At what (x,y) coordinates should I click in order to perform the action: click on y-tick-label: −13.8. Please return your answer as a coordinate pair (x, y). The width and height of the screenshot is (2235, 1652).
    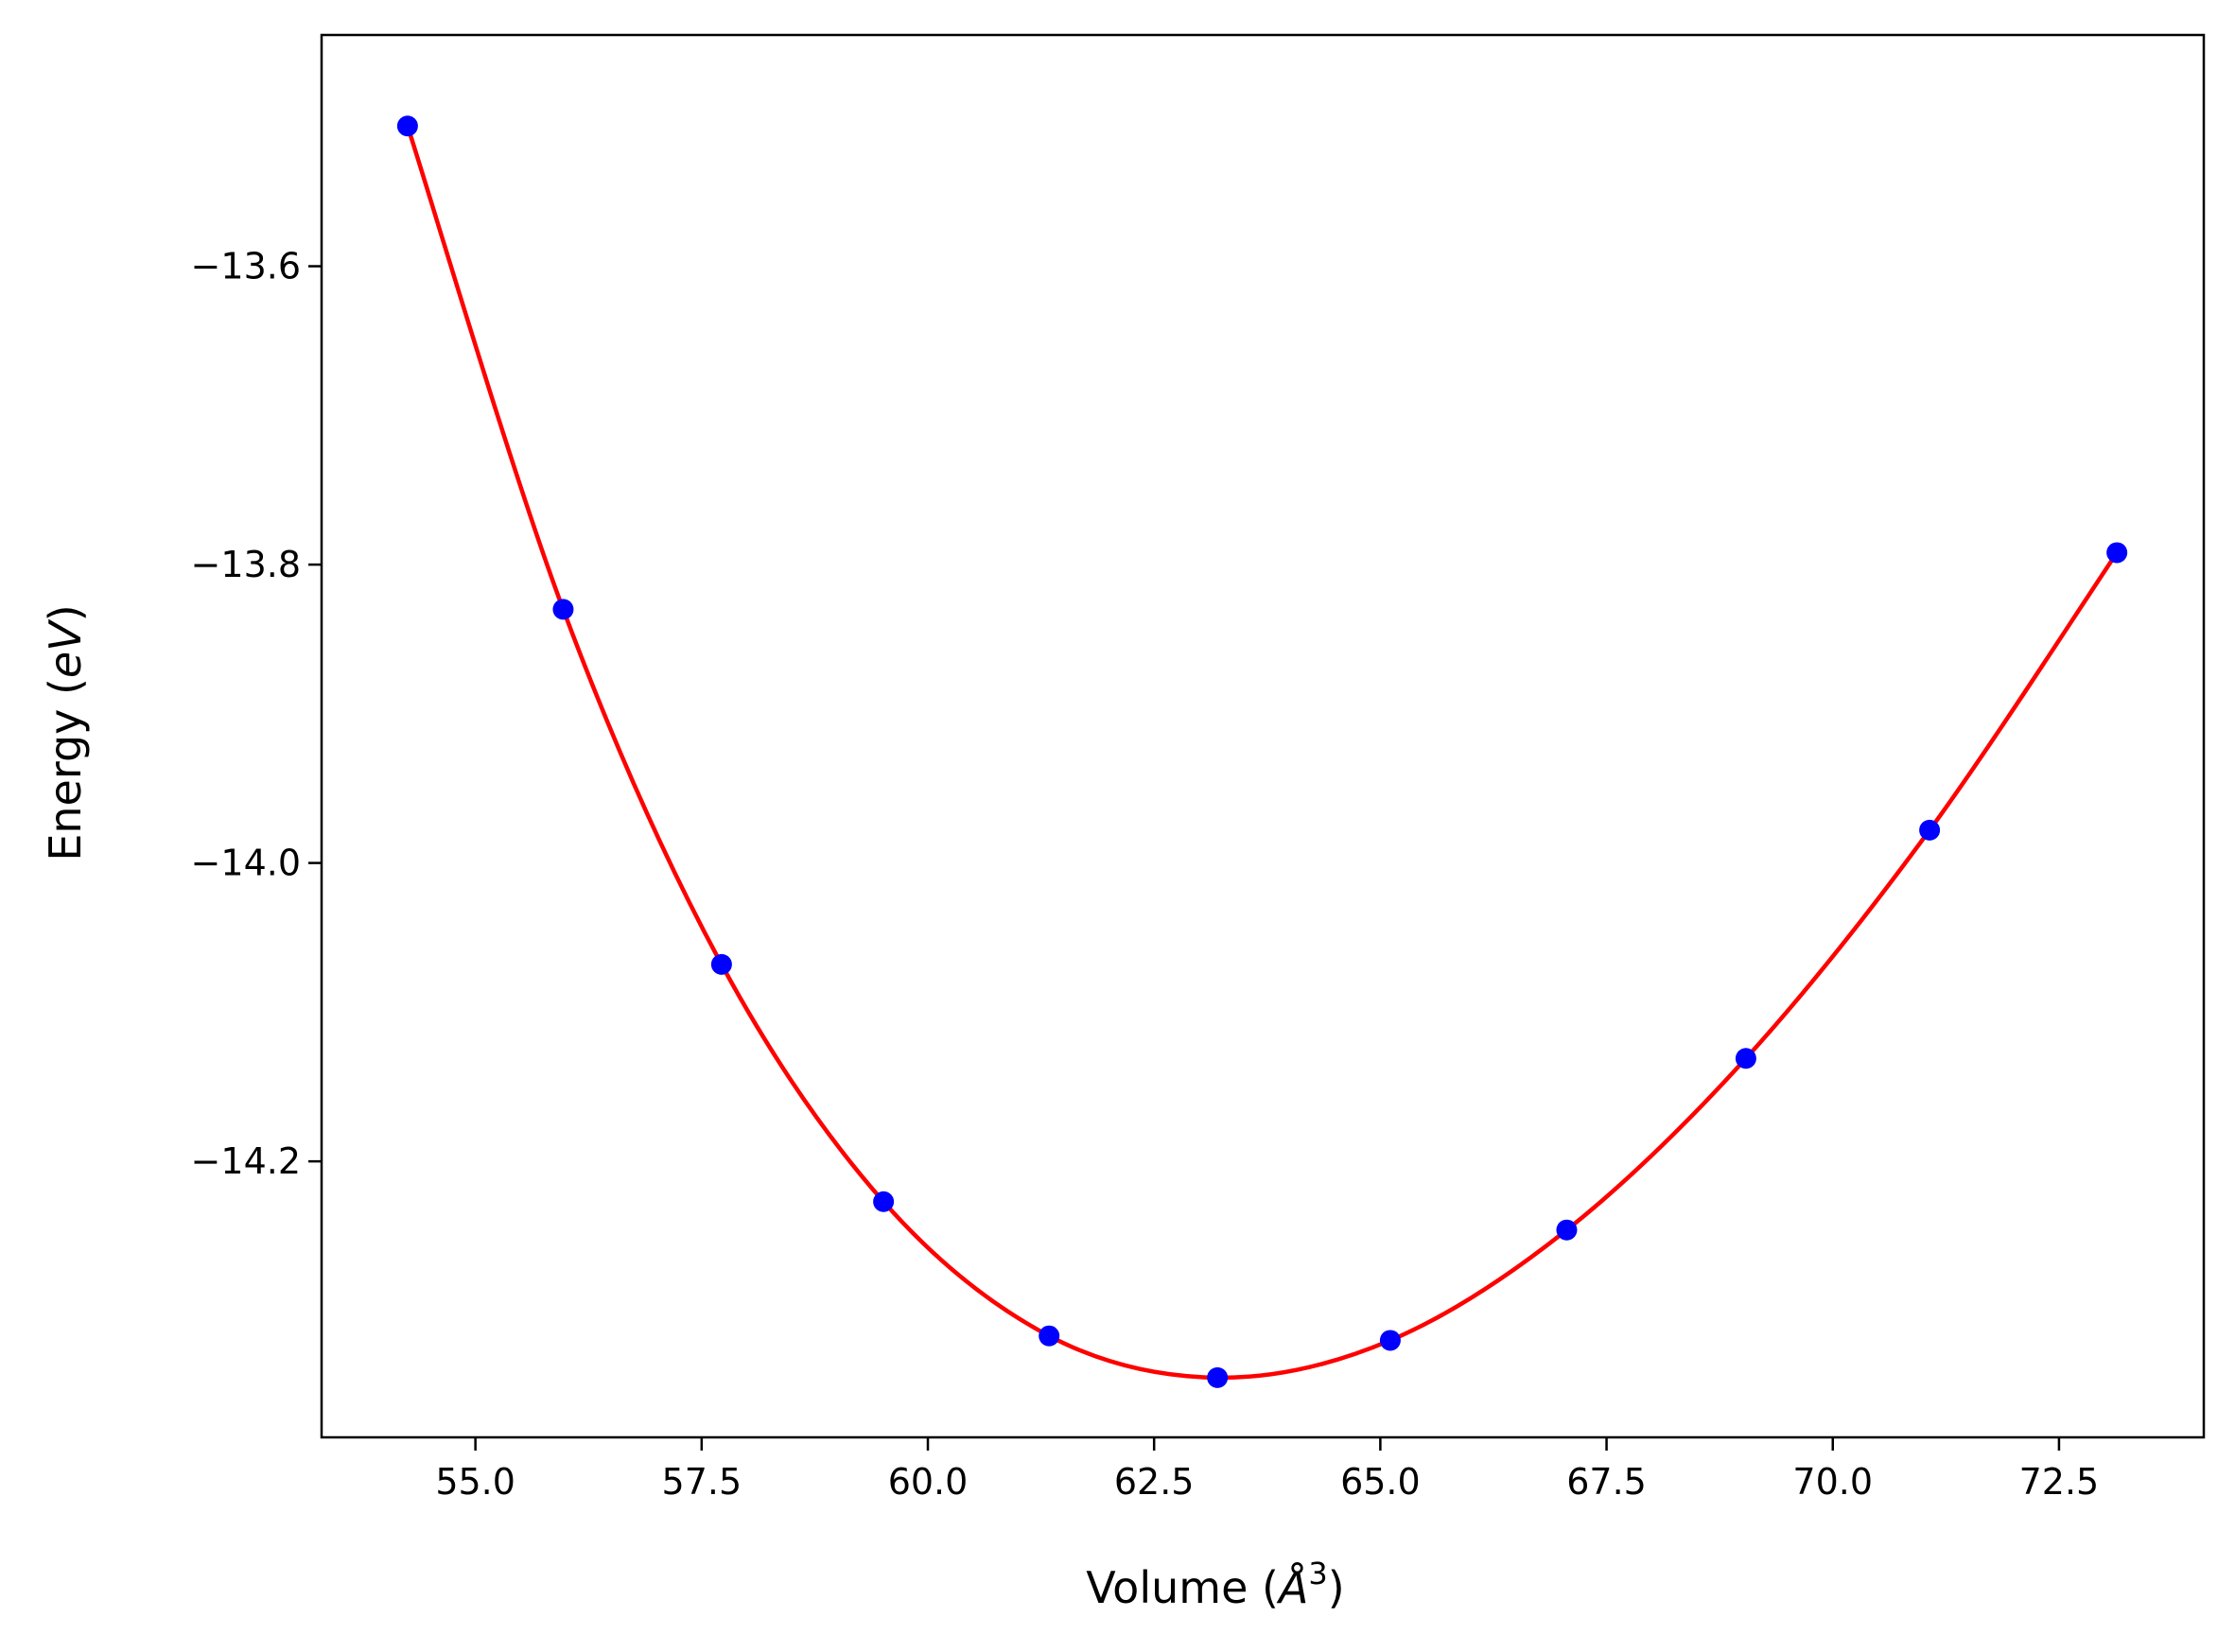
    Looking at the image, I should click on (246, 565).